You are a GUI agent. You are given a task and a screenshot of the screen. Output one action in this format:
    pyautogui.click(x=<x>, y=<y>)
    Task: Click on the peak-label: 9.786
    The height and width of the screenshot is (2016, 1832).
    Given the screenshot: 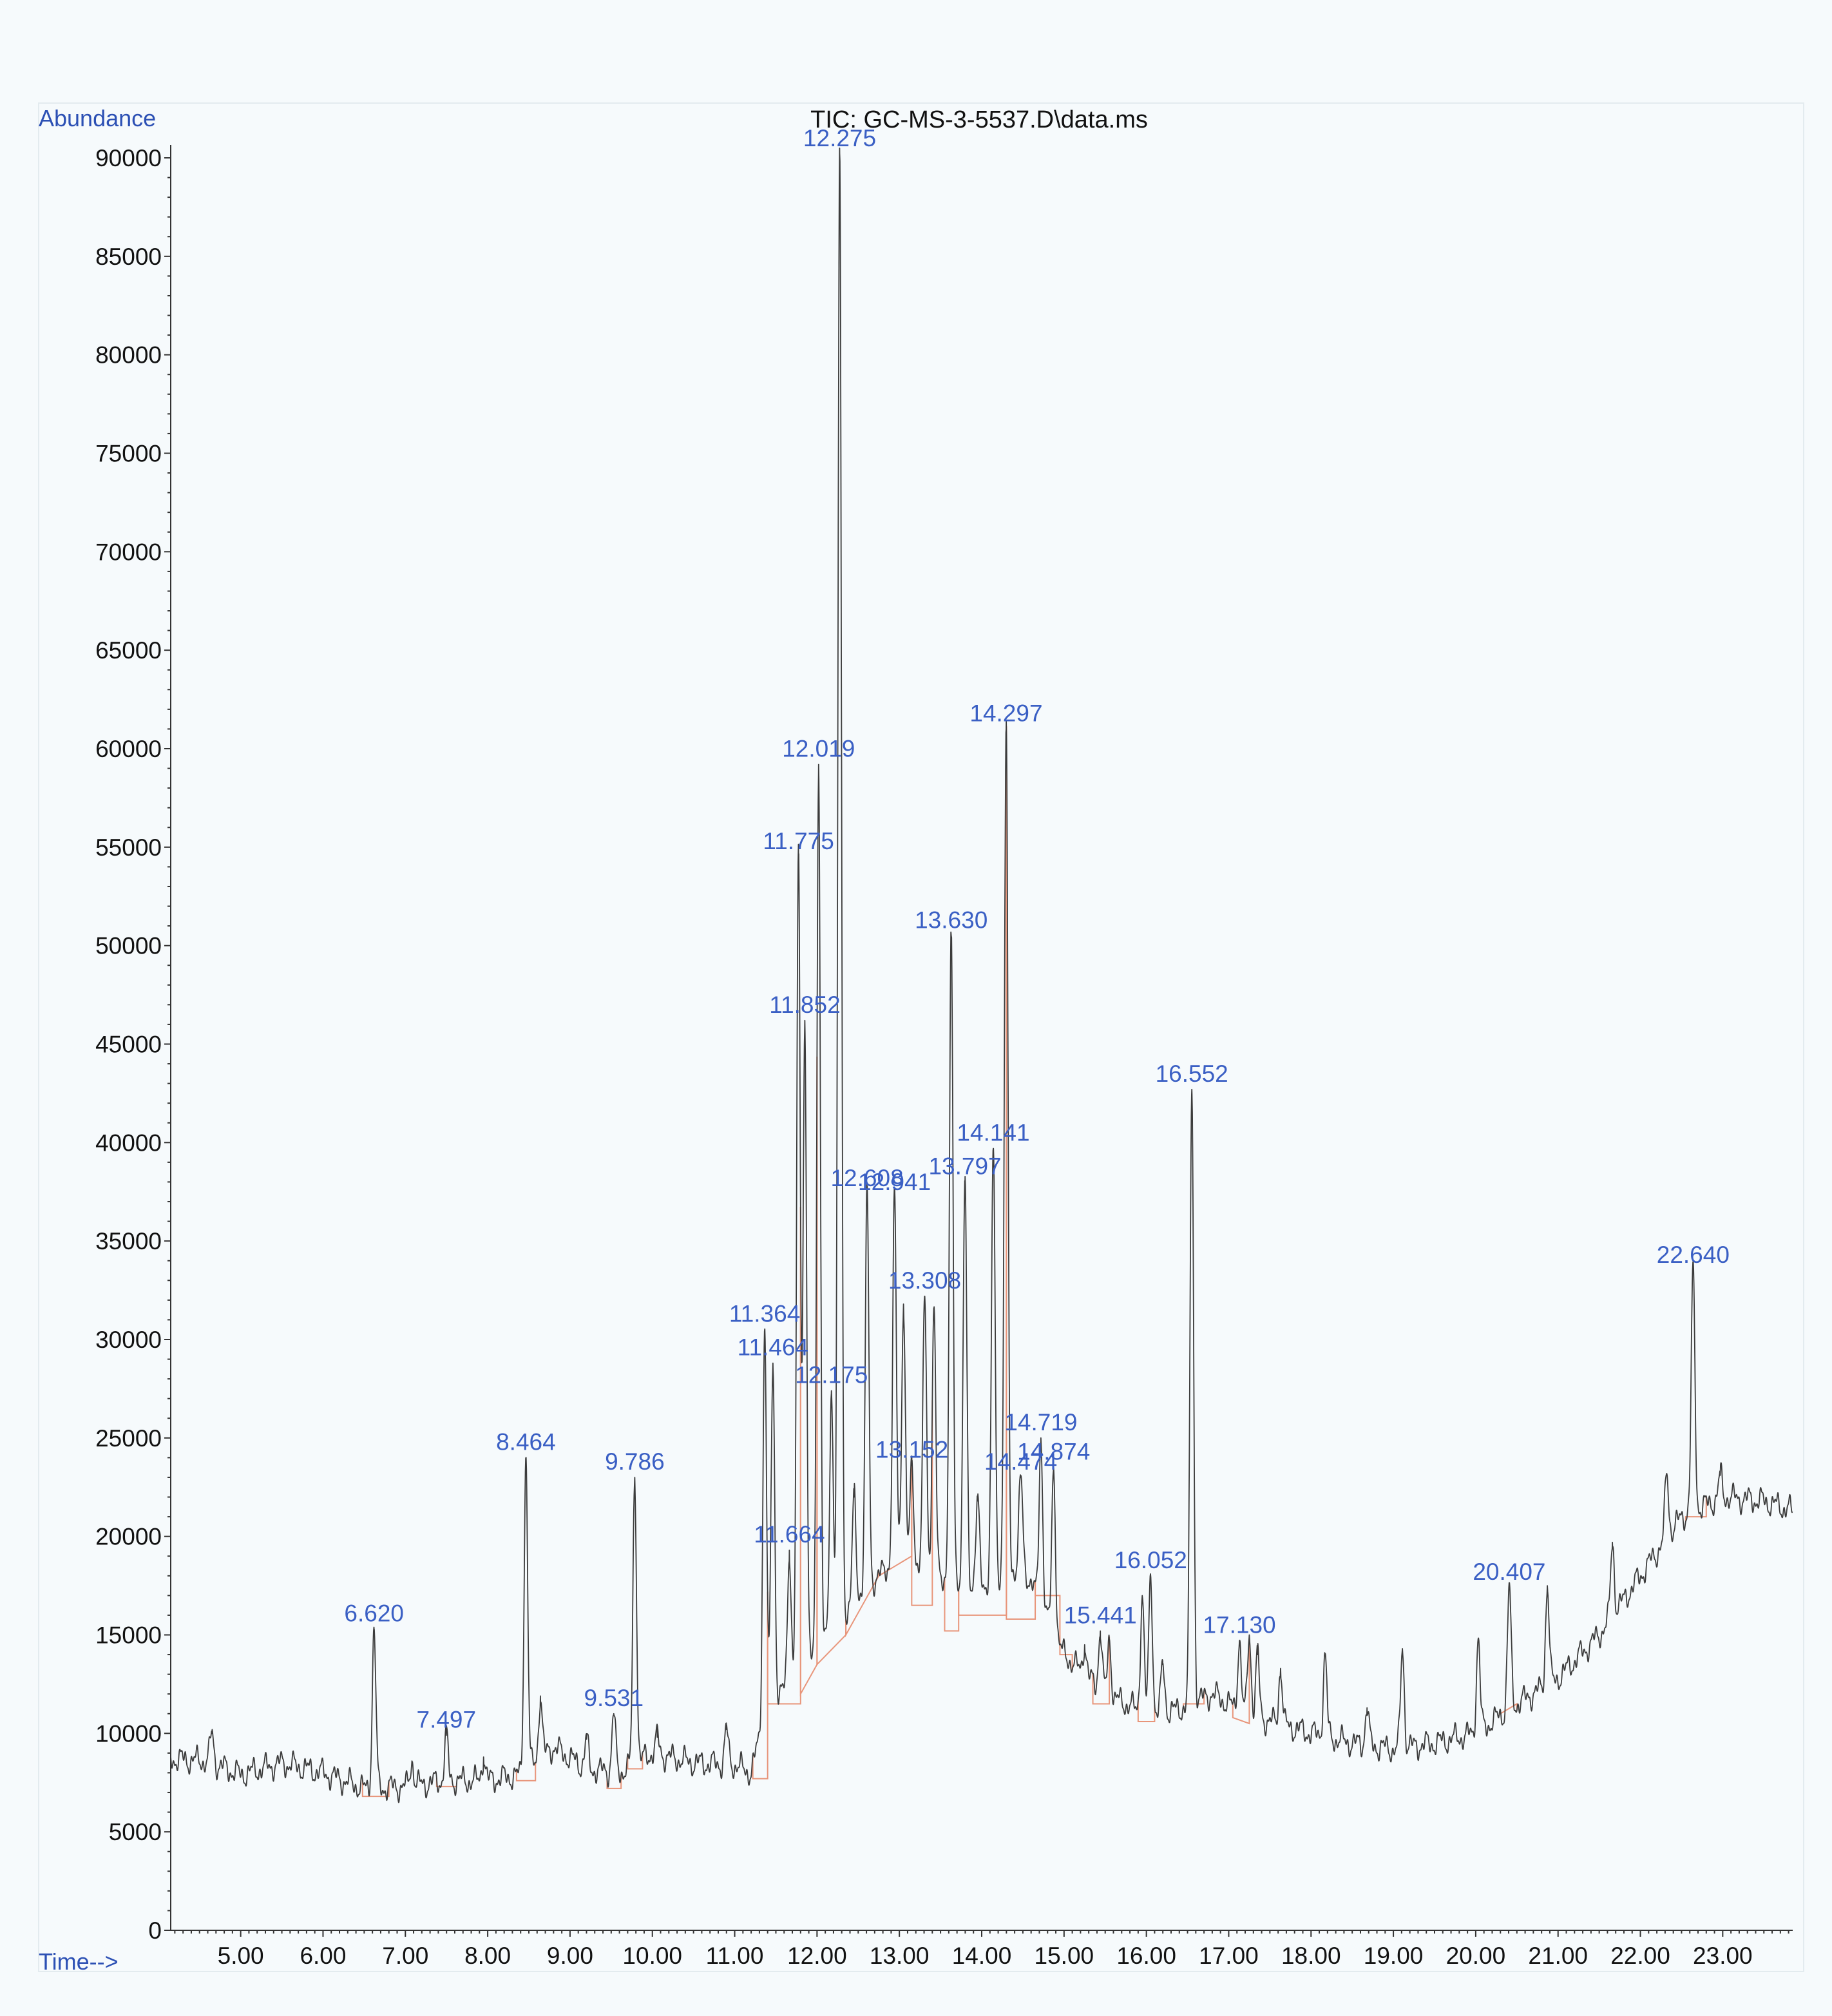 What is the action you would take?
    pyautogui.click(x=635, y=1461)
    